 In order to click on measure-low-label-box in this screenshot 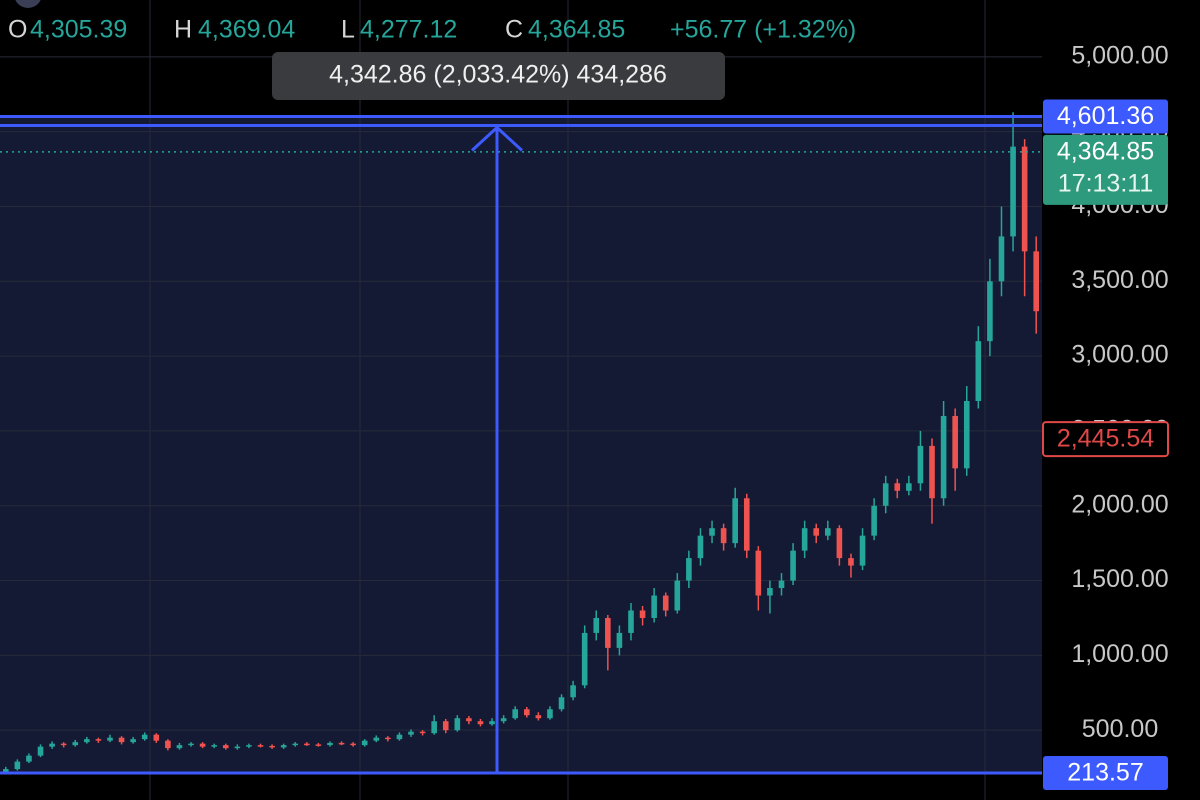, I will do `click(1105, 773)`.